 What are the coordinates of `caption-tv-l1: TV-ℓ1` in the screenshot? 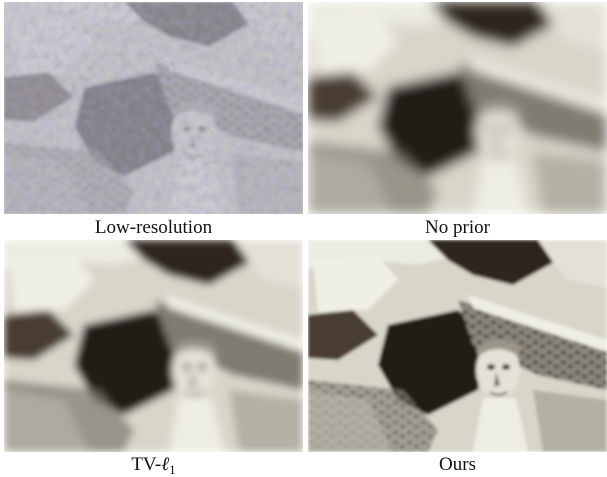 It's located at (153, 465).